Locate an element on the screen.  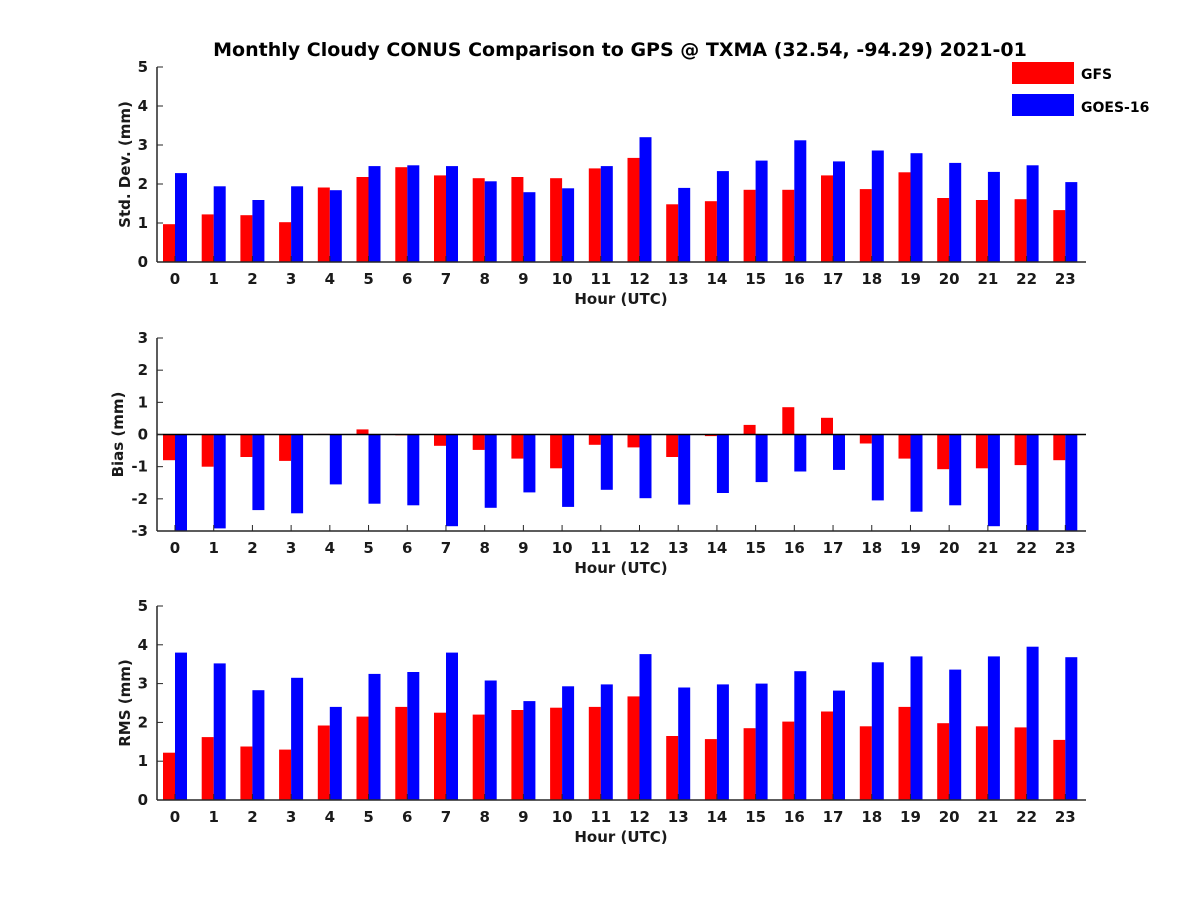
x-tick-label-rms: 11 is located at coordinates (600, 817).